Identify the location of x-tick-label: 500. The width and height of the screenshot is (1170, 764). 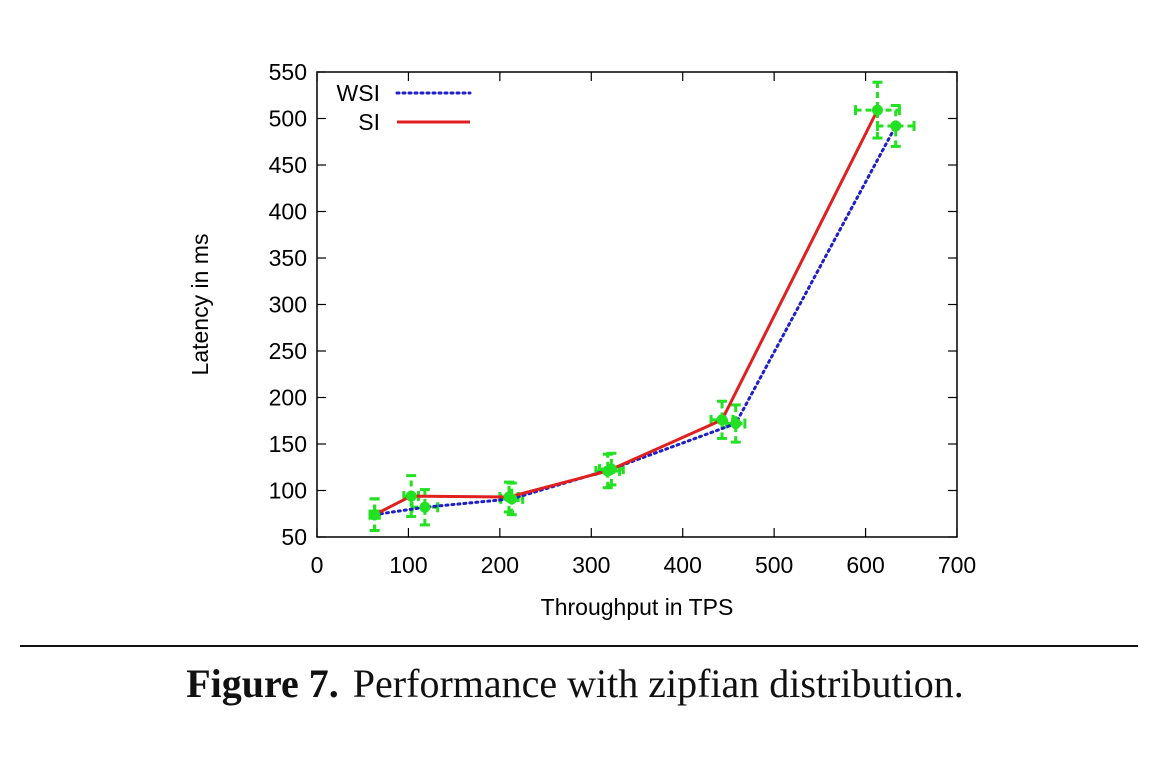
(774, 565).